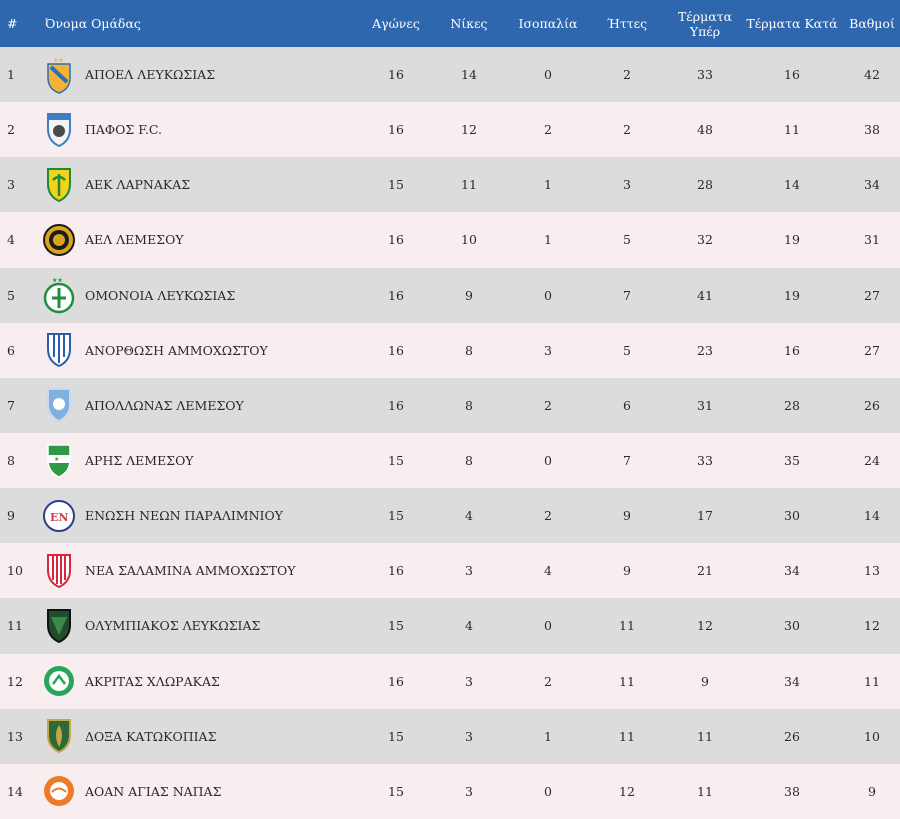 The width and height of the screenshot is (900, 819). What do you see at coordinates (150, 75) in the screenshot?
I see `team-name: ΑΠΟΕΛ ΛΕΥΚΩΣΙΑΣ` at bounding box center [150, 75].